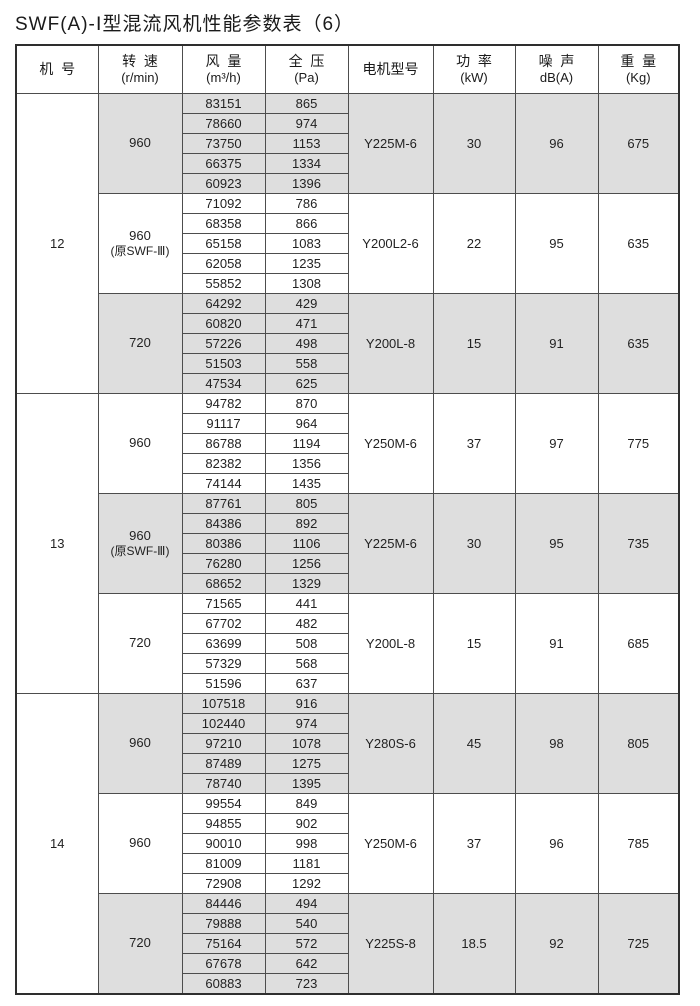 This screenshot has width=700, height=1006. What do you see at coordinates (57, 243) in the screenshot?
I see `machine-no-cell: 12` at bounding box center [57, 243].